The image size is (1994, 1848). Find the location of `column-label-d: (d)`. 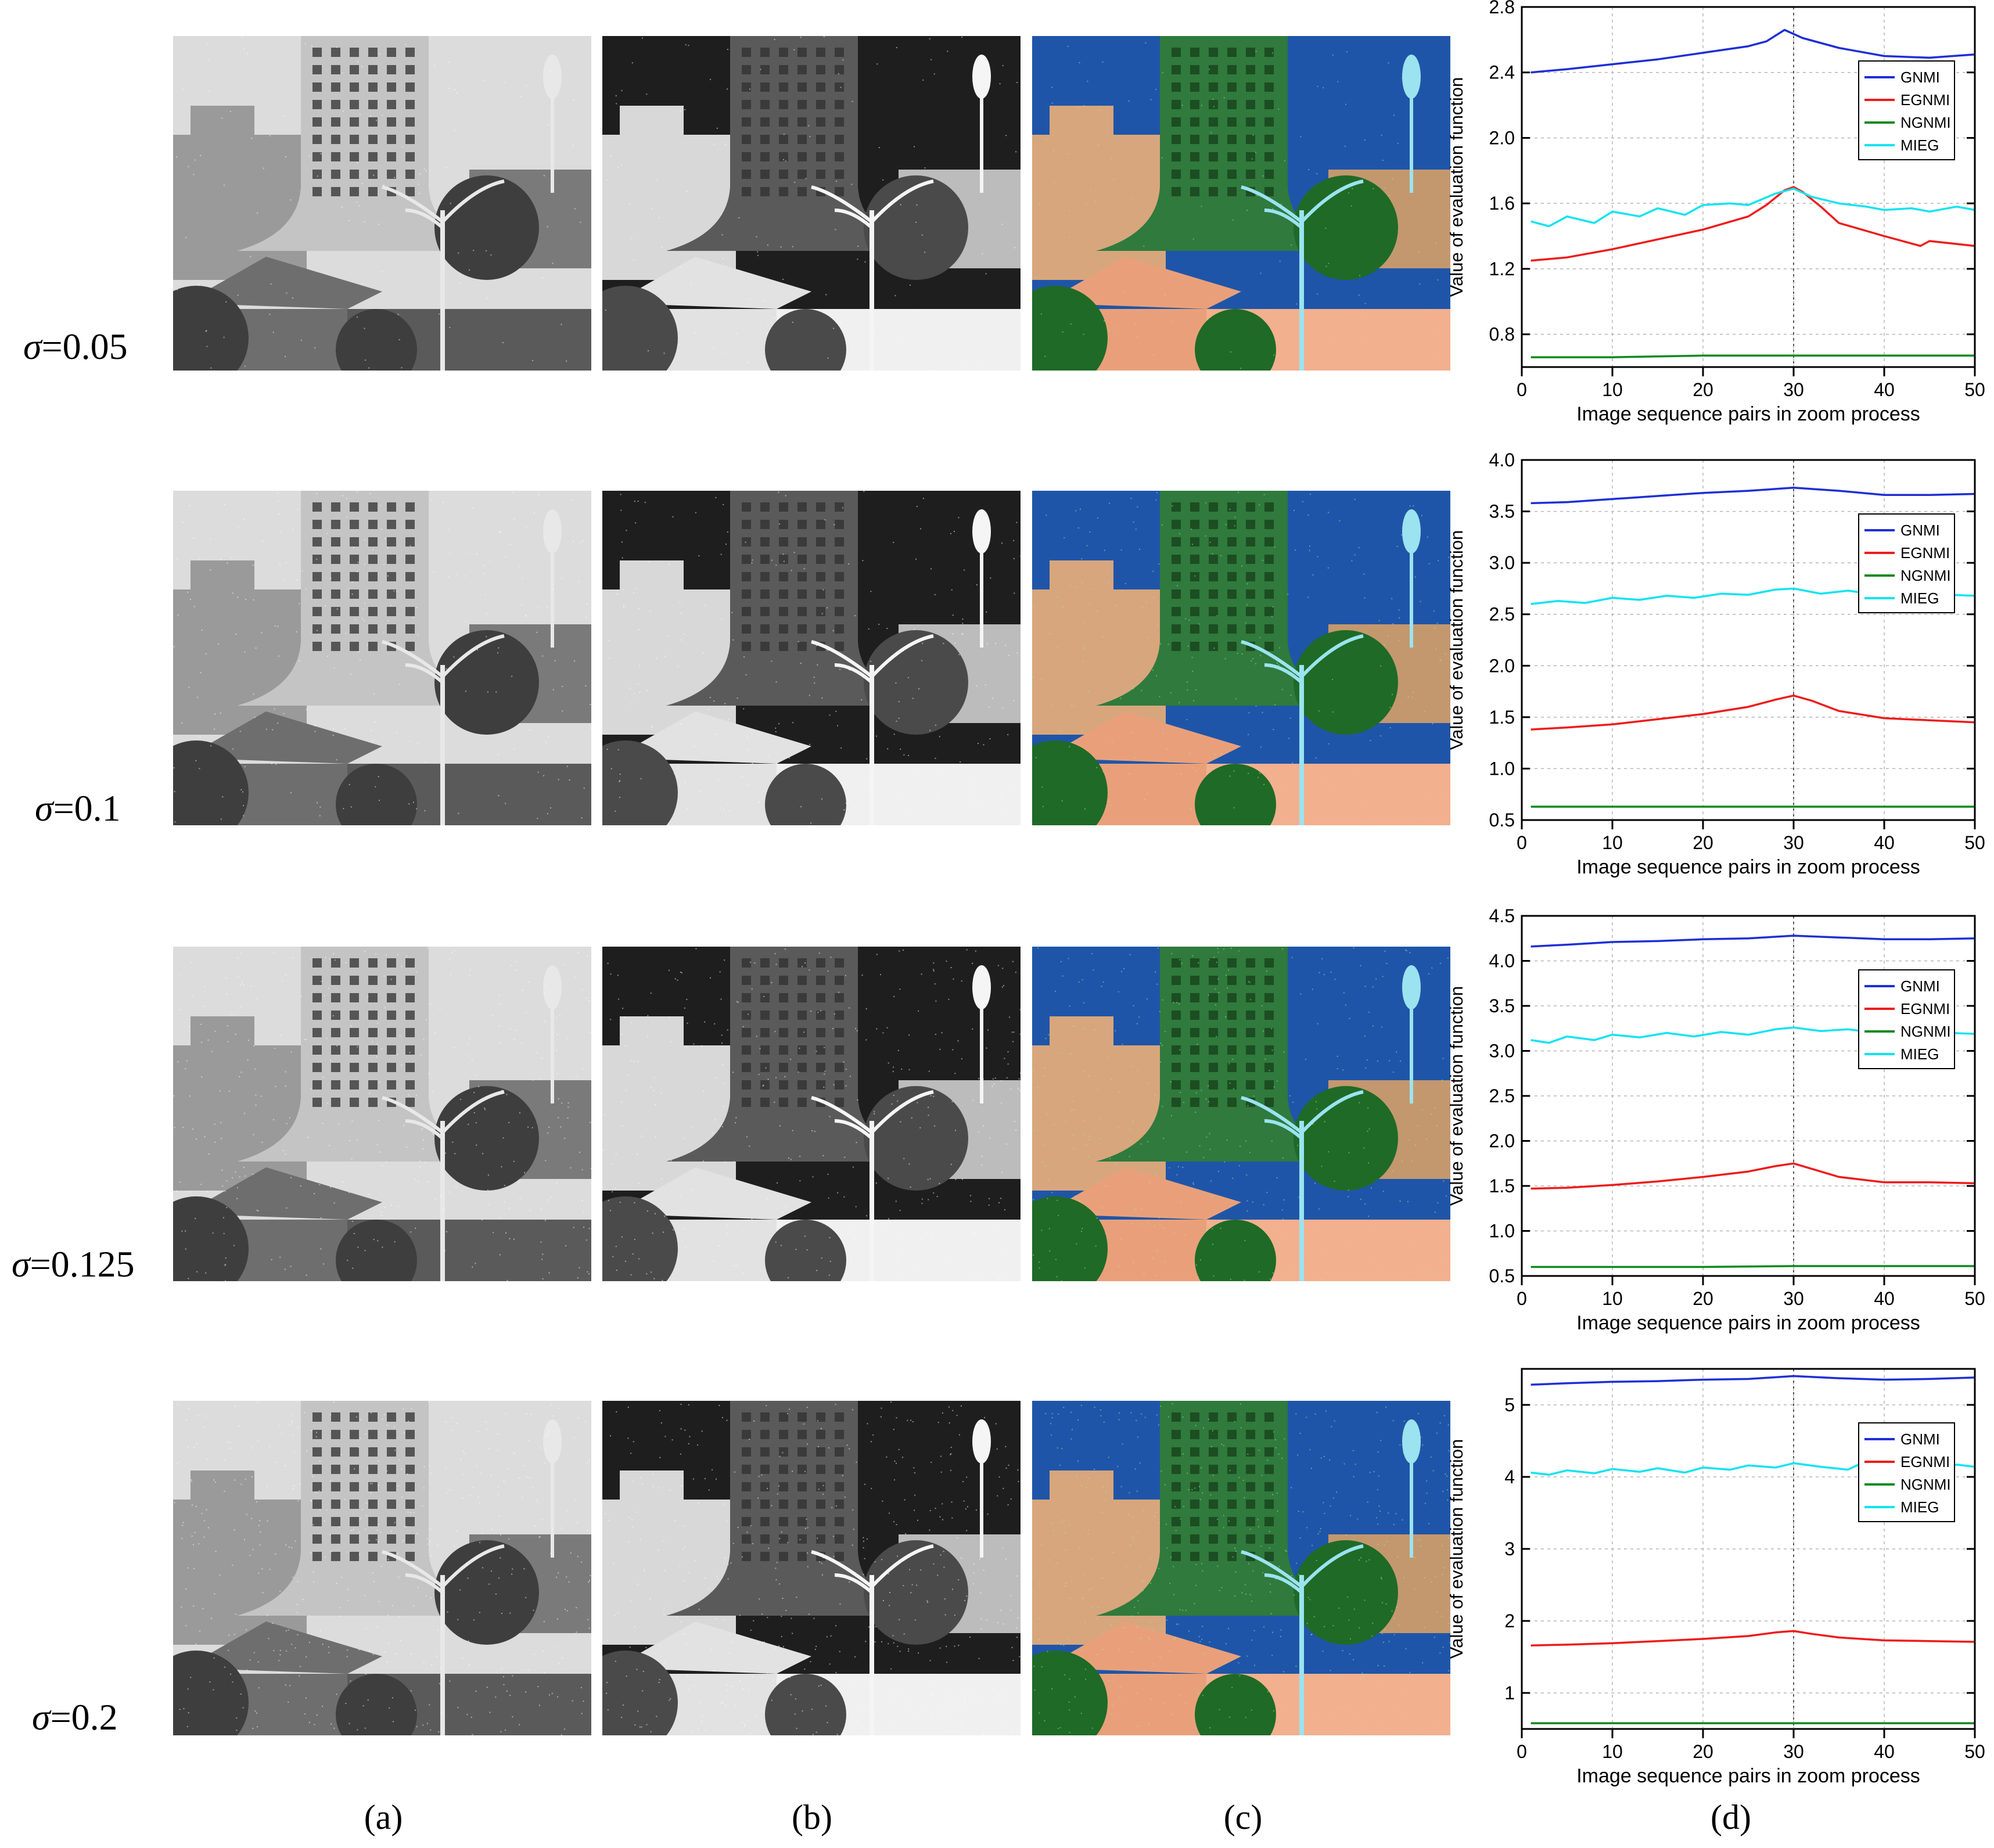

column-label-d: (d) is located at coordinates (1731, 1817).